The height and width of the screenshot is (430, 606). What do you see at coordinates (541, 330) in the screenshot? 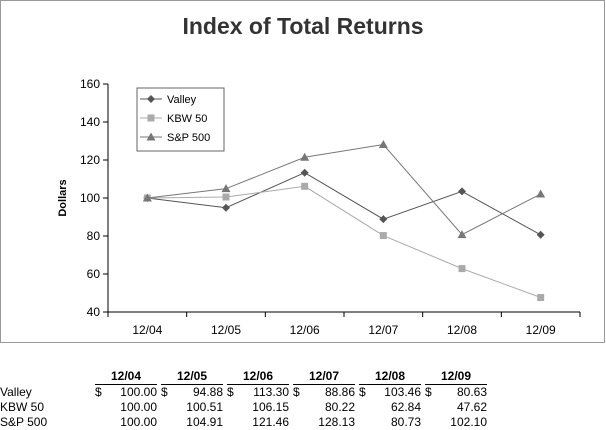
I see `x-tick-label: 12/09` at bounding box center [541, 330].